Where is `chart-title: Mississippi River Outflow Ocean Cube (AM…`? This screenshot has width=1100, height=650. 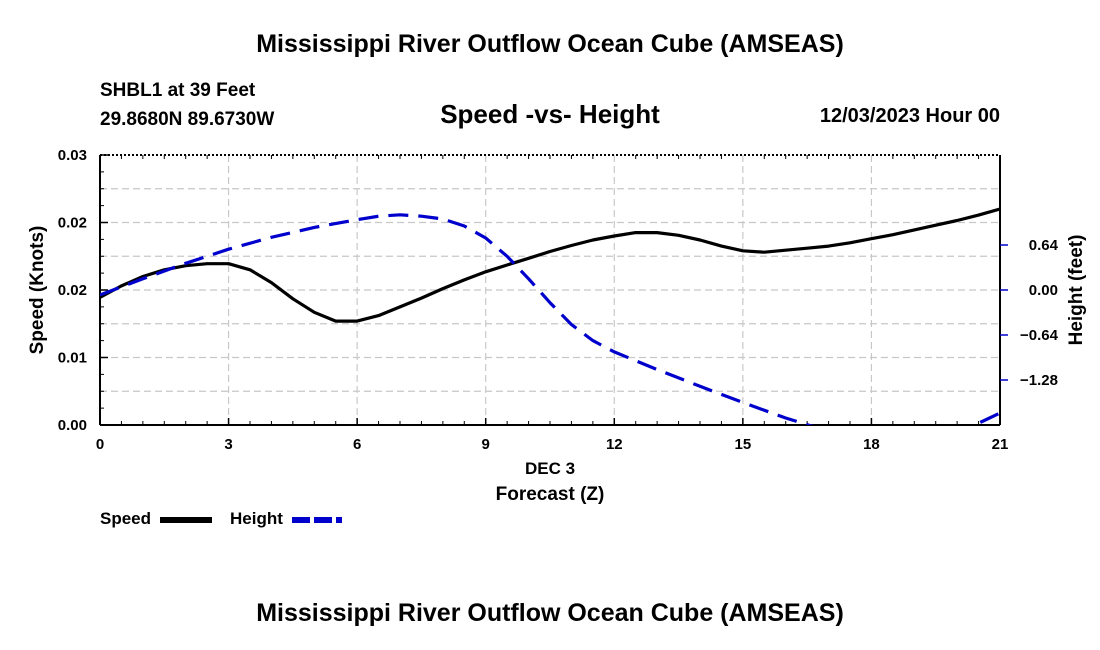
chart-title: Mississippi River Outflow Ocean Cube (AM… is located at coordinates (550, 44).